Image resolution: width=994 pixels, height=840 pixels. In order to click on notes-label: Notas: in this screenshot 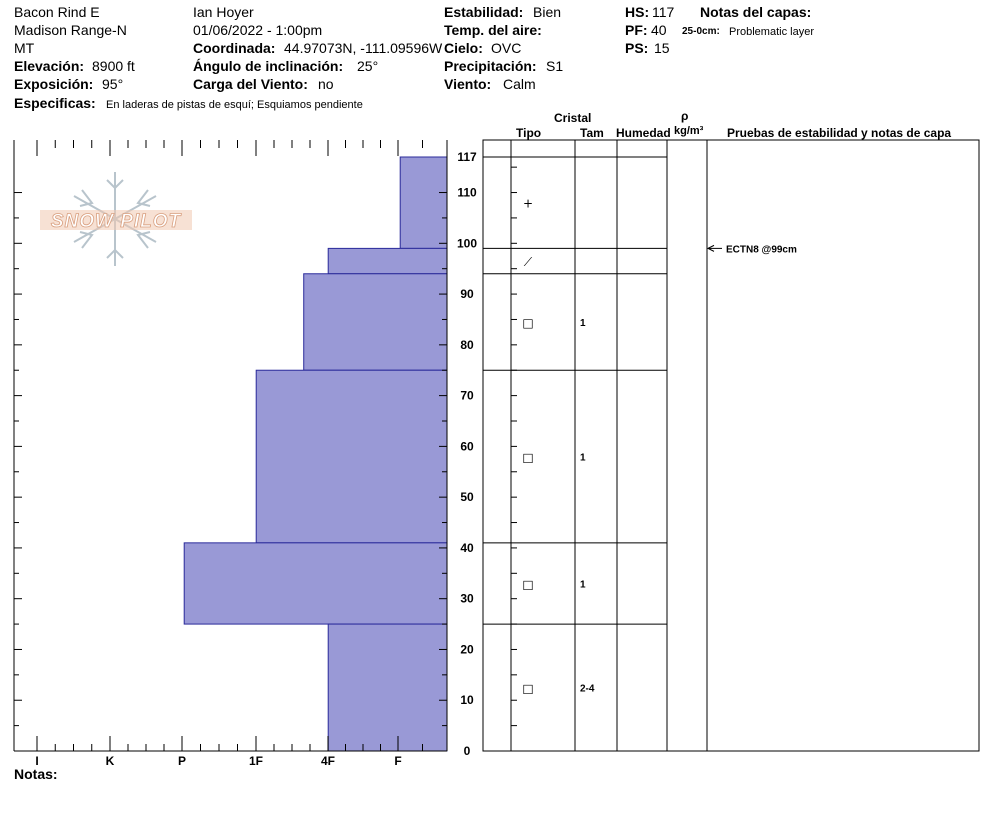, I will do `click(36, 774)`.